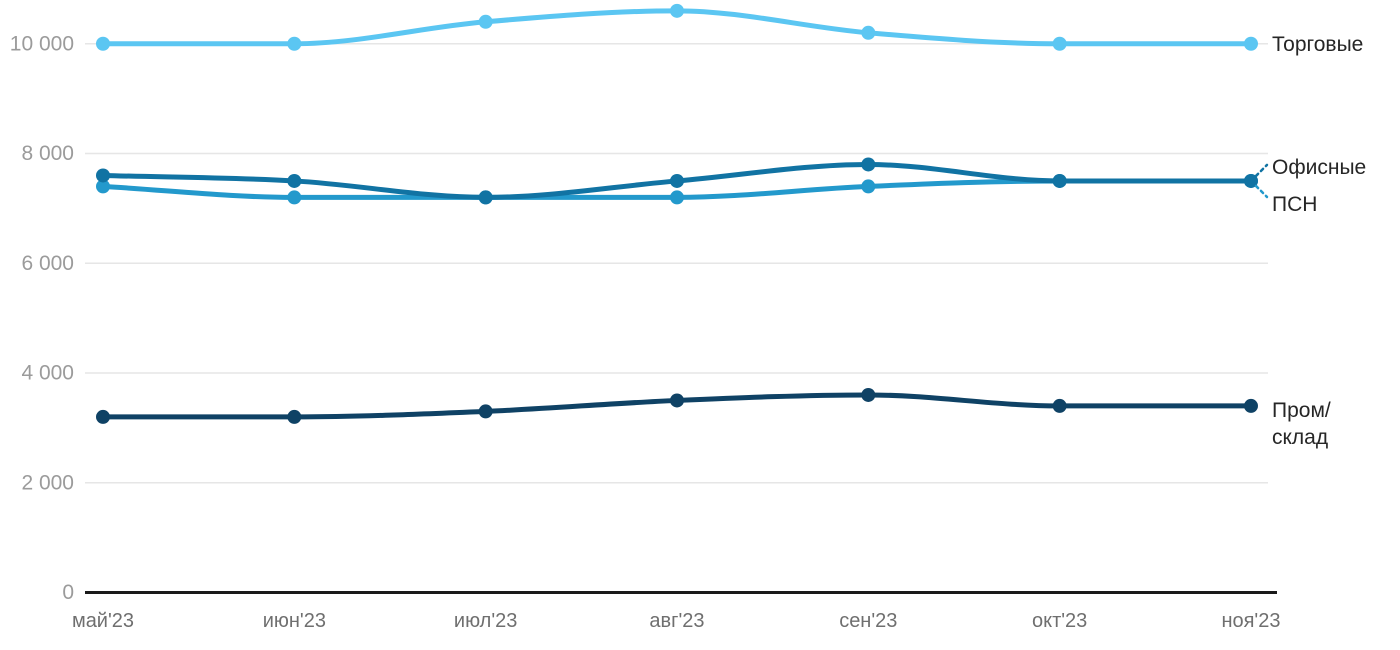 The height and width of the screenshot is (650, 1400). What do you see at coordinates (485, 621) in the screenshot?
I see `x-tick-label-3: июл'23` at bounding box center [485, 621].